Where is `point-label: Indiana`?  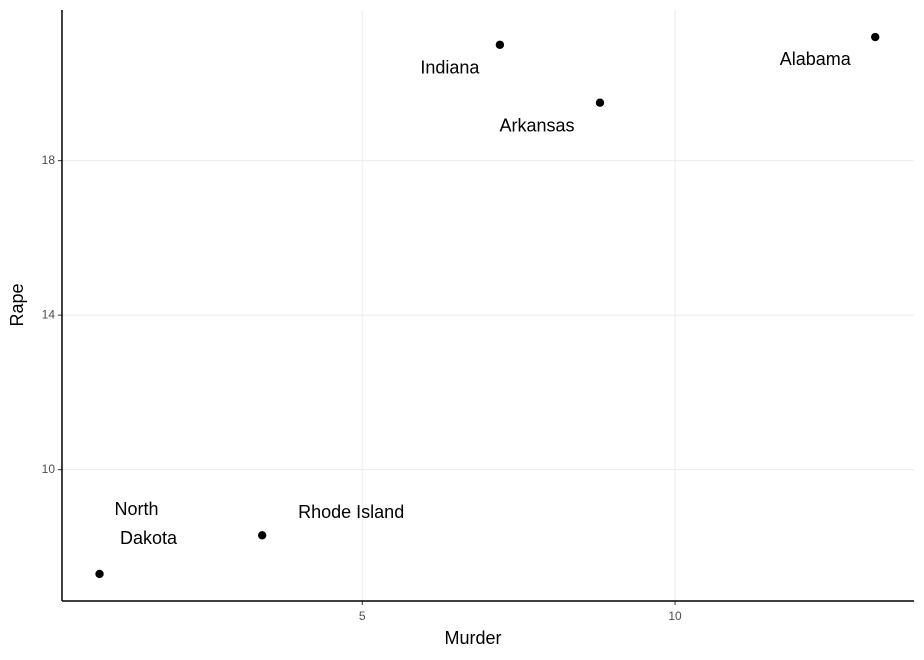
point-label: Indiana is located at coordinates (450, 68).